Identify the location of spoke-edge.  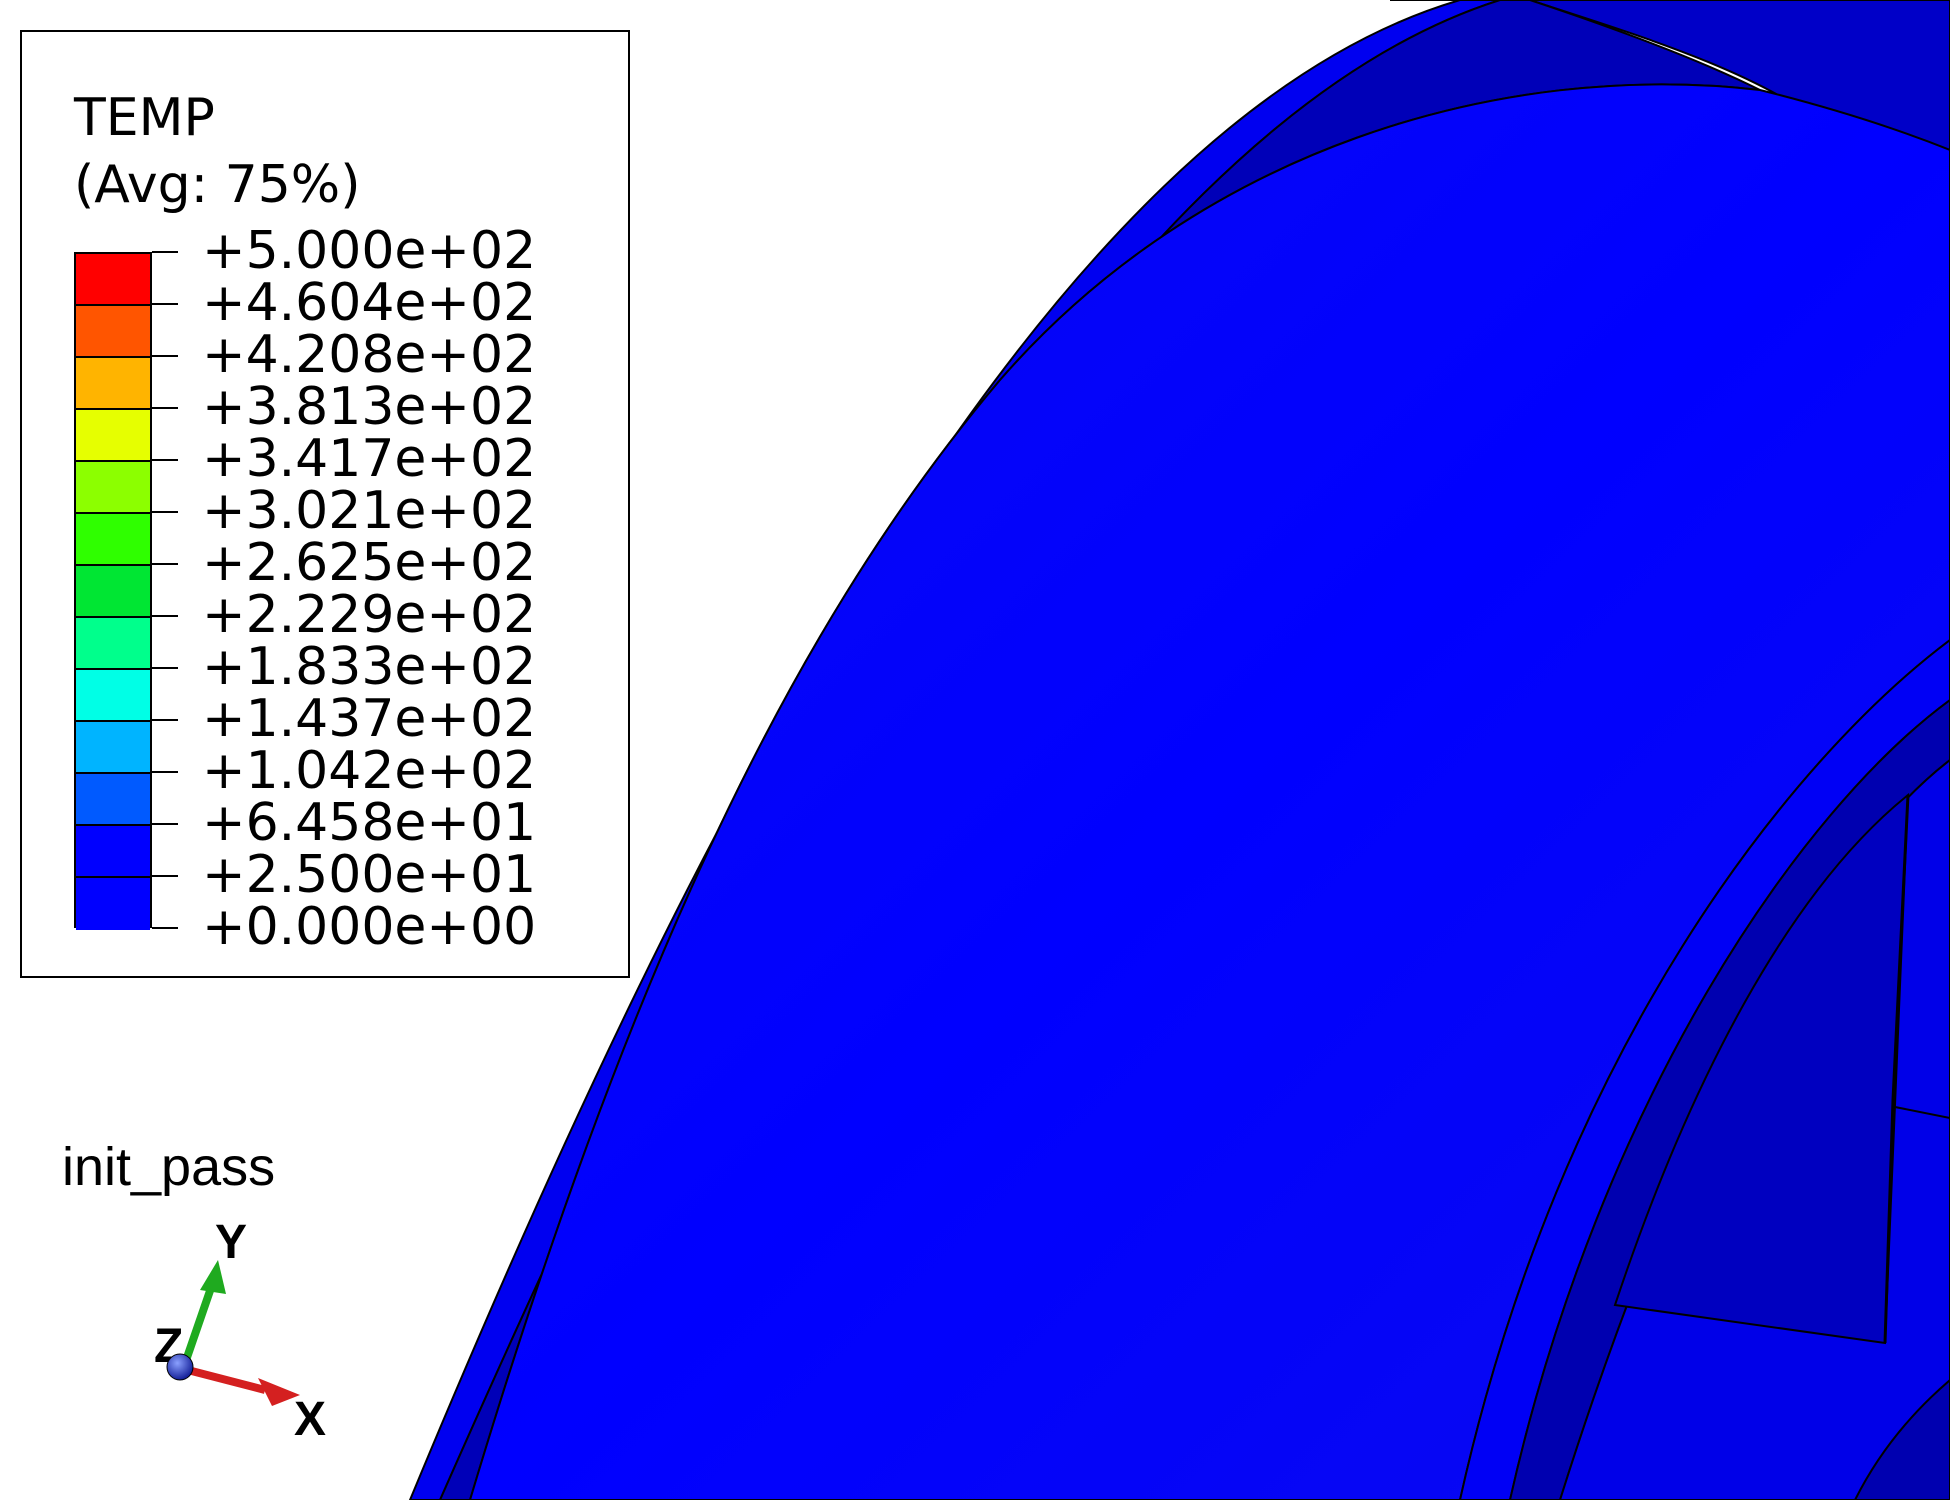
(1896, 1069).